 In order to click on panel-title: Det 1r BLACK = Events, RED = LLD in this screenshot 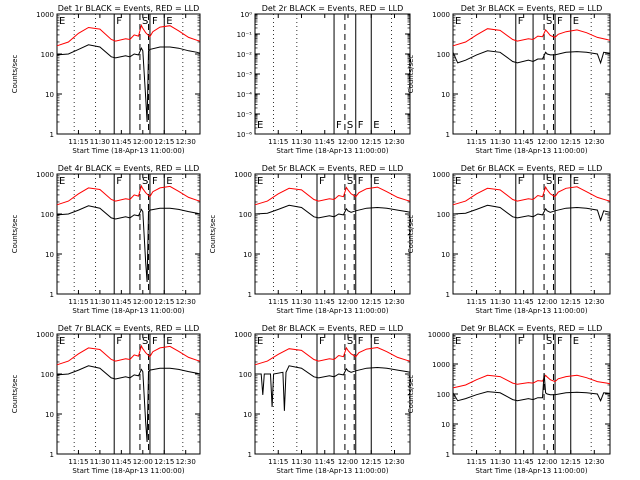, I will do `click(129, 8)`.